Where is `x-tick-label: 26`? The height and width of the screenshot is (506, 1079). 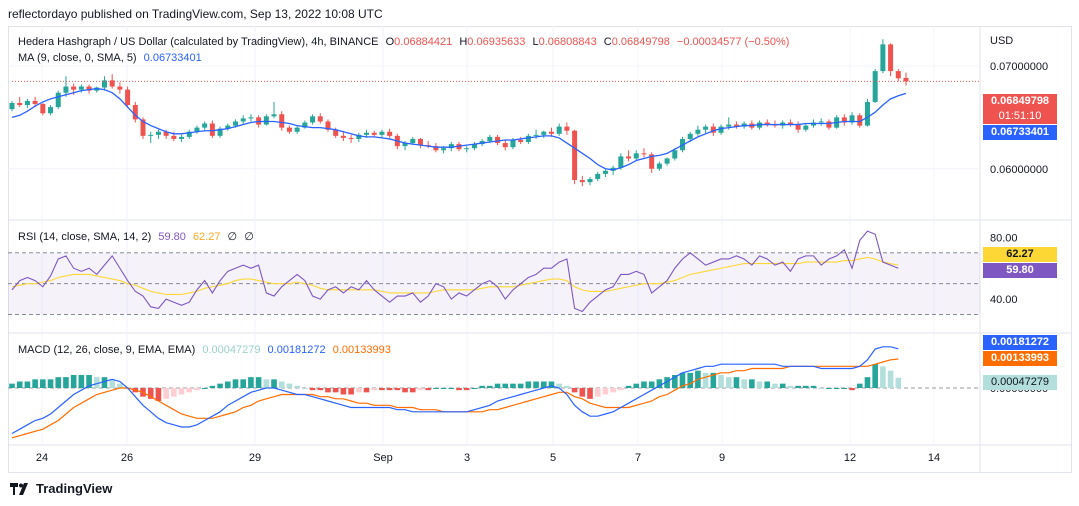
x-tick-label: 26 is located at coordinates (127, 458).